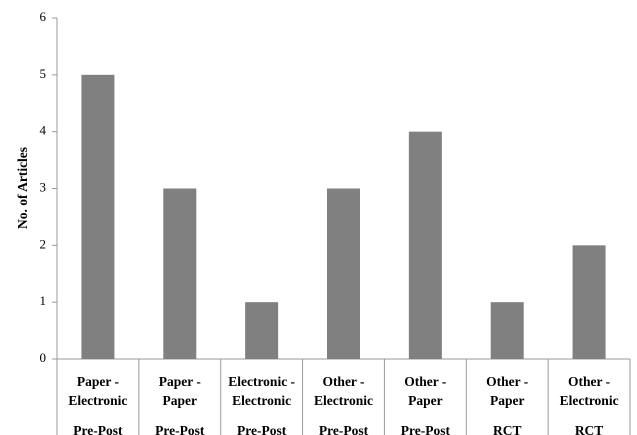 This screenshot has width=637, height=435. I want to click on y-tick-label: 2, so click(43, 243).